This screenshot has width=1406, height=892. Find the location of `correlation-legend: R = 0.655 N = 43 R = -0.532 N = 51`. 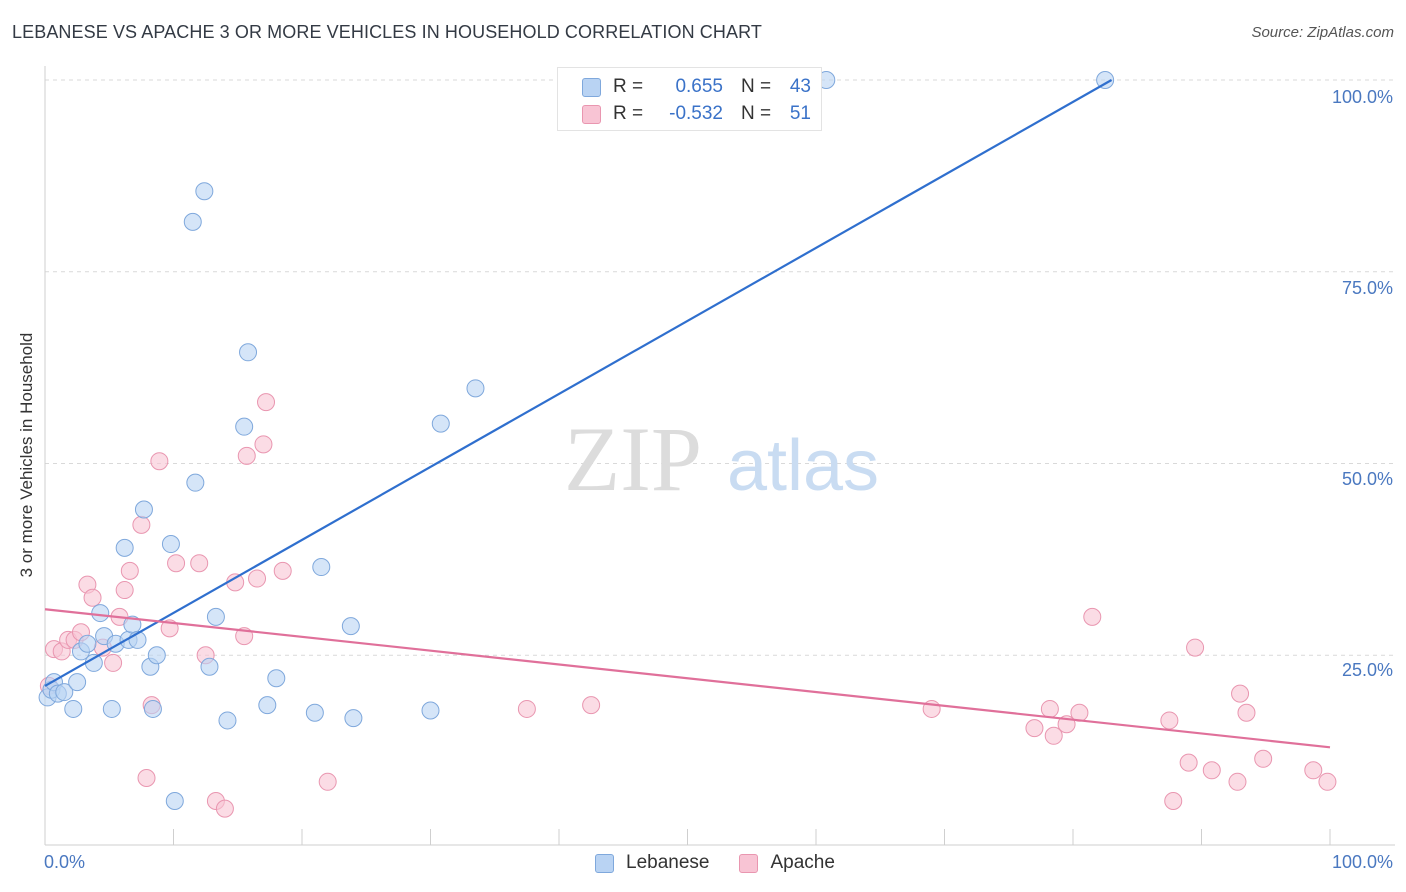

correlation-legend: R = 0.655 N = 43 R = -0.532 N = 51 is located at coordinates (689, 99).